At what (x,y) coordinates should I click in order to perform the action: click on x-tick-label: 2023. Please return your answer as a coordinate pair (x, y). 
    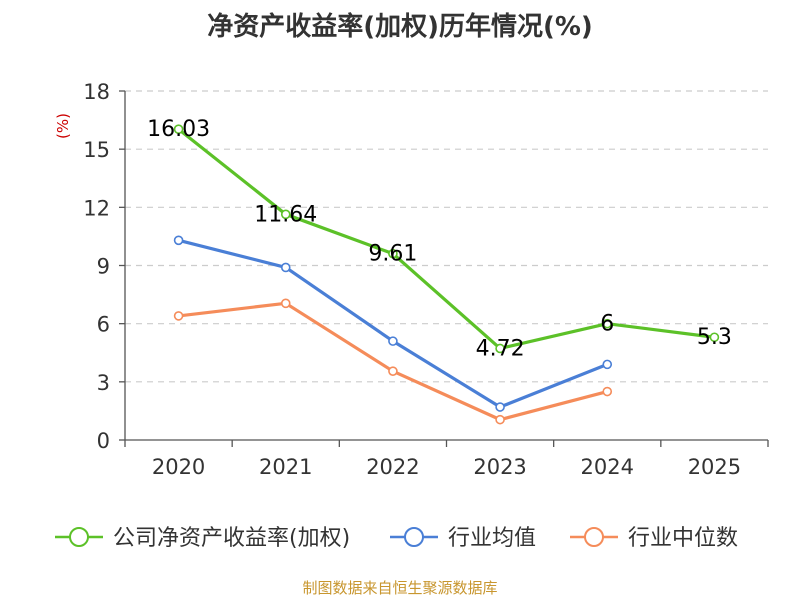
    Looking at the image, I should click on (499, 467).